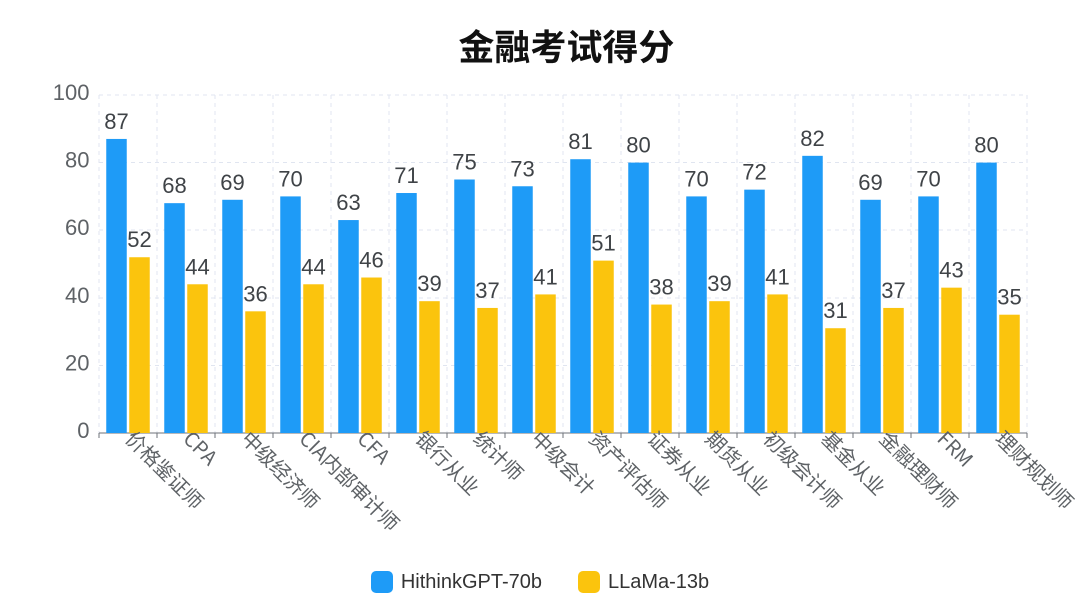 The height and width of the screenshot is (612, 1080). What do you see at coordinates (588, 582) in the screenshot?
I see `legend-swatch-llama-13b` at bounding box center [588, 582].